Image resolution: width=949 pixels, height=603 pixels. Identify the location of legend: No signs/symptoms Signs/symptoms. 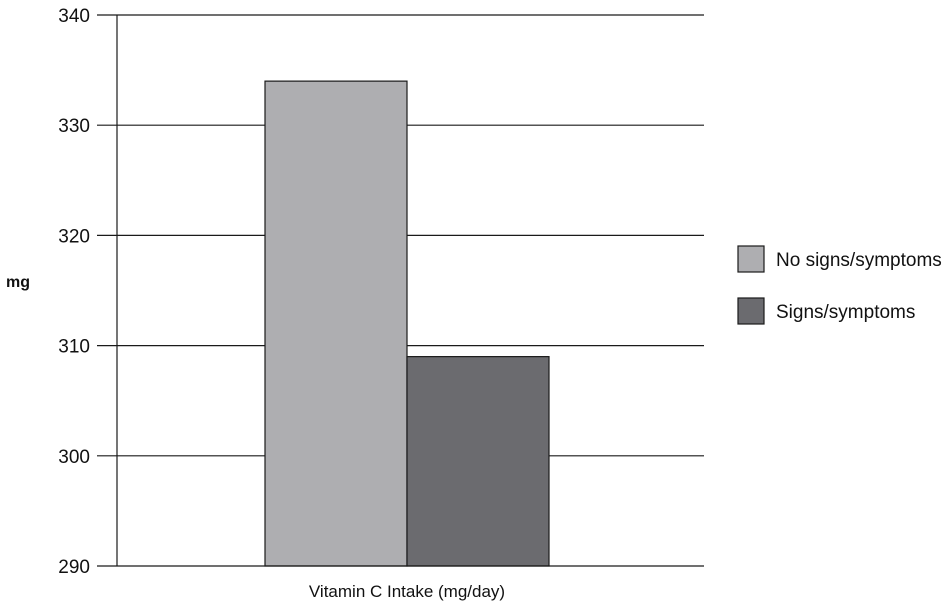
(839, 285).